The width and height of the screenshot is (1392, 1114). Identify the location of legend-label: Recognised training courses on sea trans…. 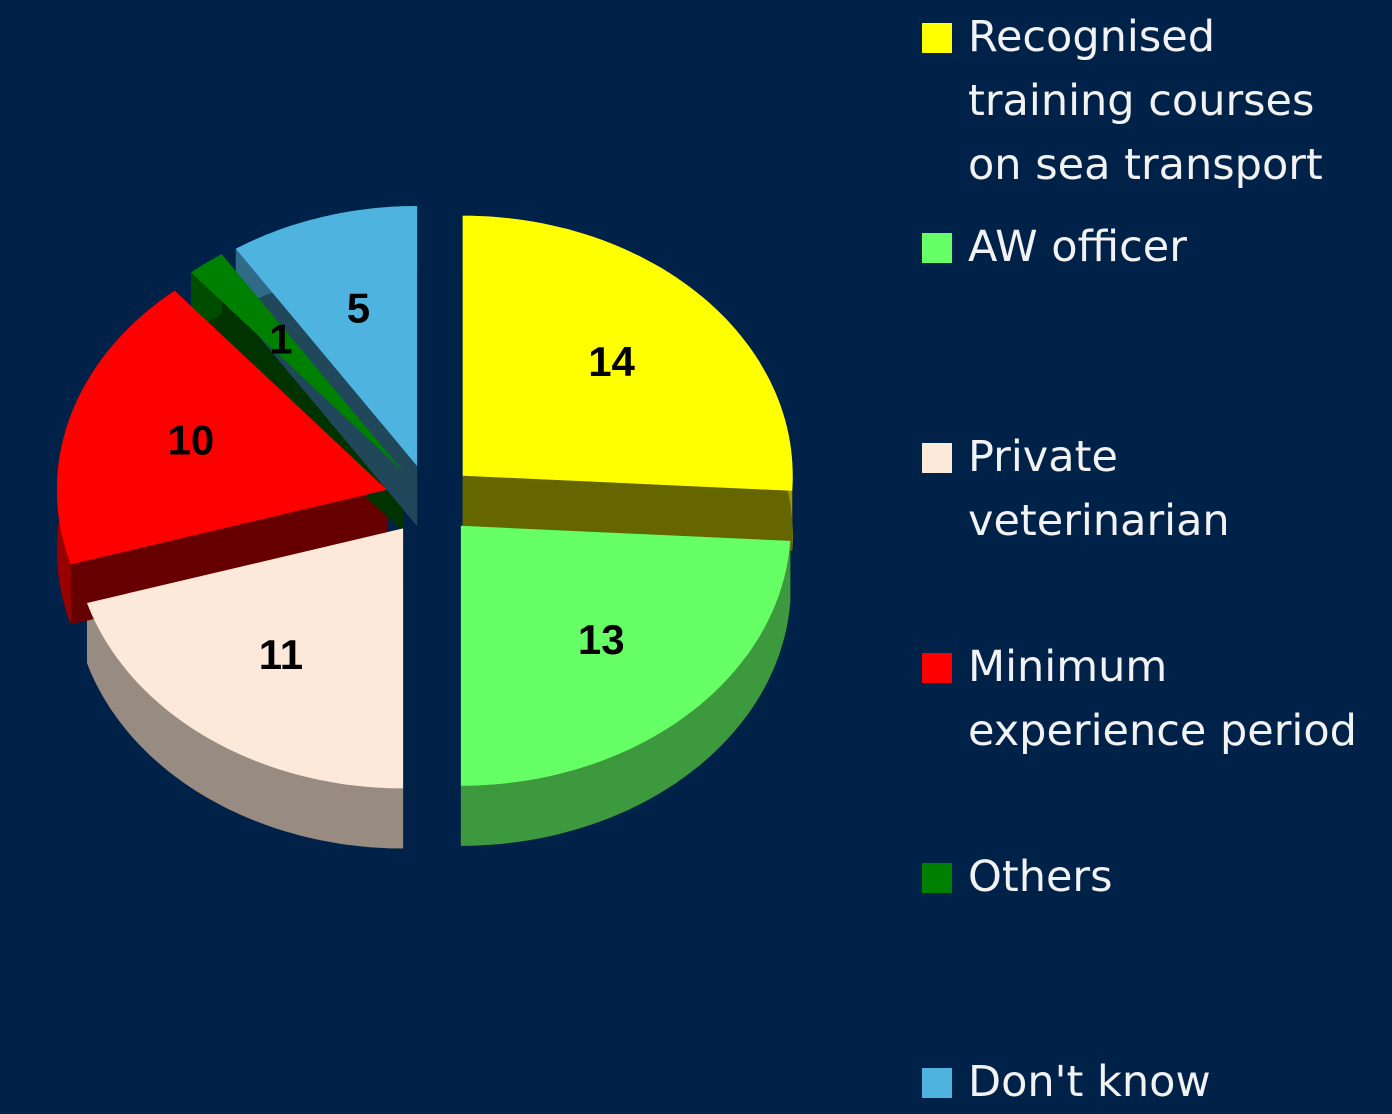
(1145, 101).